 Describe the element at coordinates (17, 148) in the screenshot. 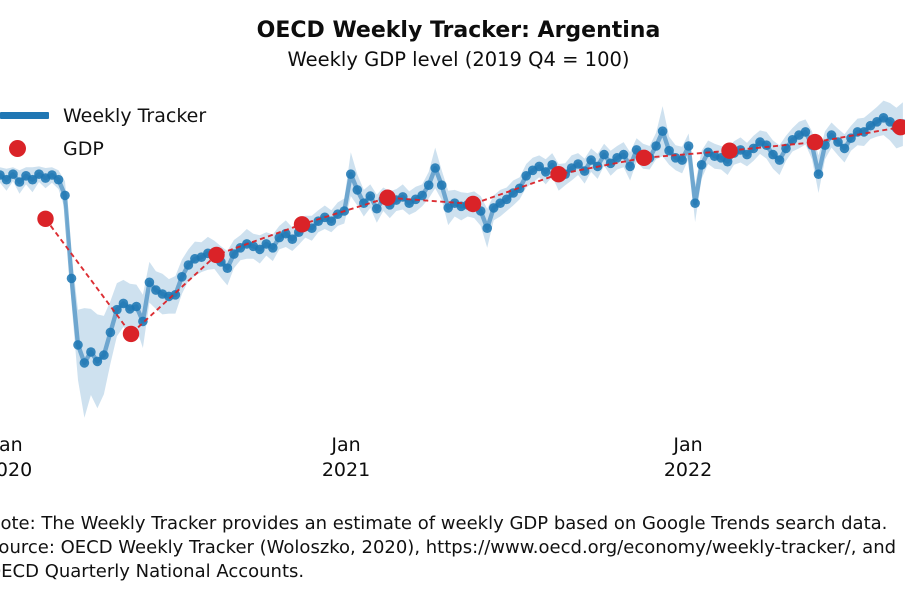

I see `gdp-dot-swatch-icon` at that location.